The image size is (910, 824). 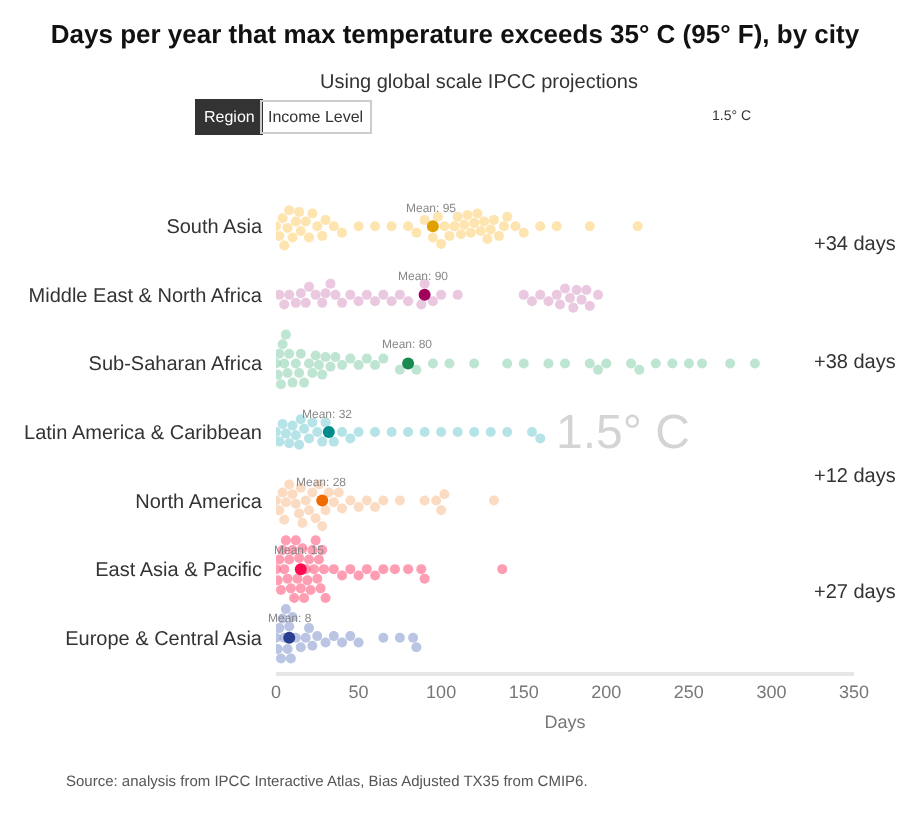 I want to click on text: Income Level, so click(x=316, y=117).